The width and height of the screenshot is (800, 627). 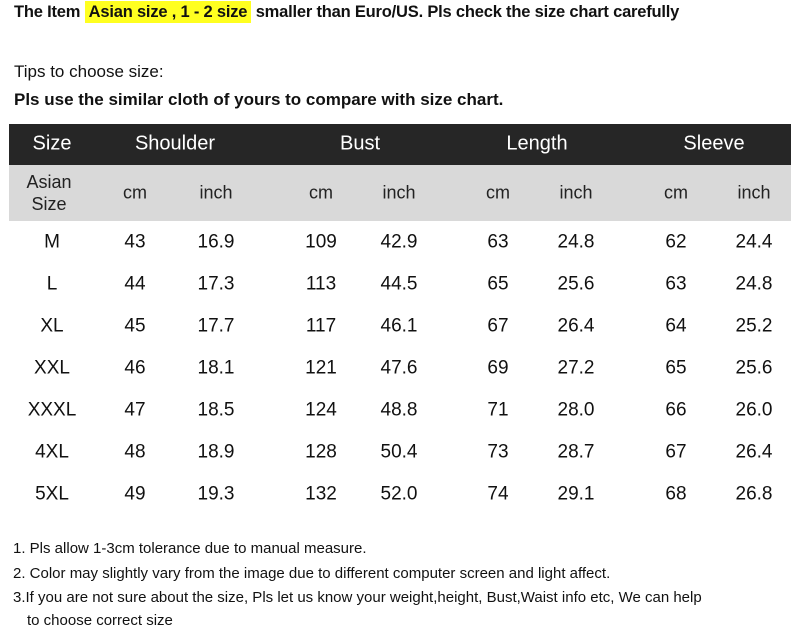 I want to click on size-cell: XL, so click(x=52, y=326).